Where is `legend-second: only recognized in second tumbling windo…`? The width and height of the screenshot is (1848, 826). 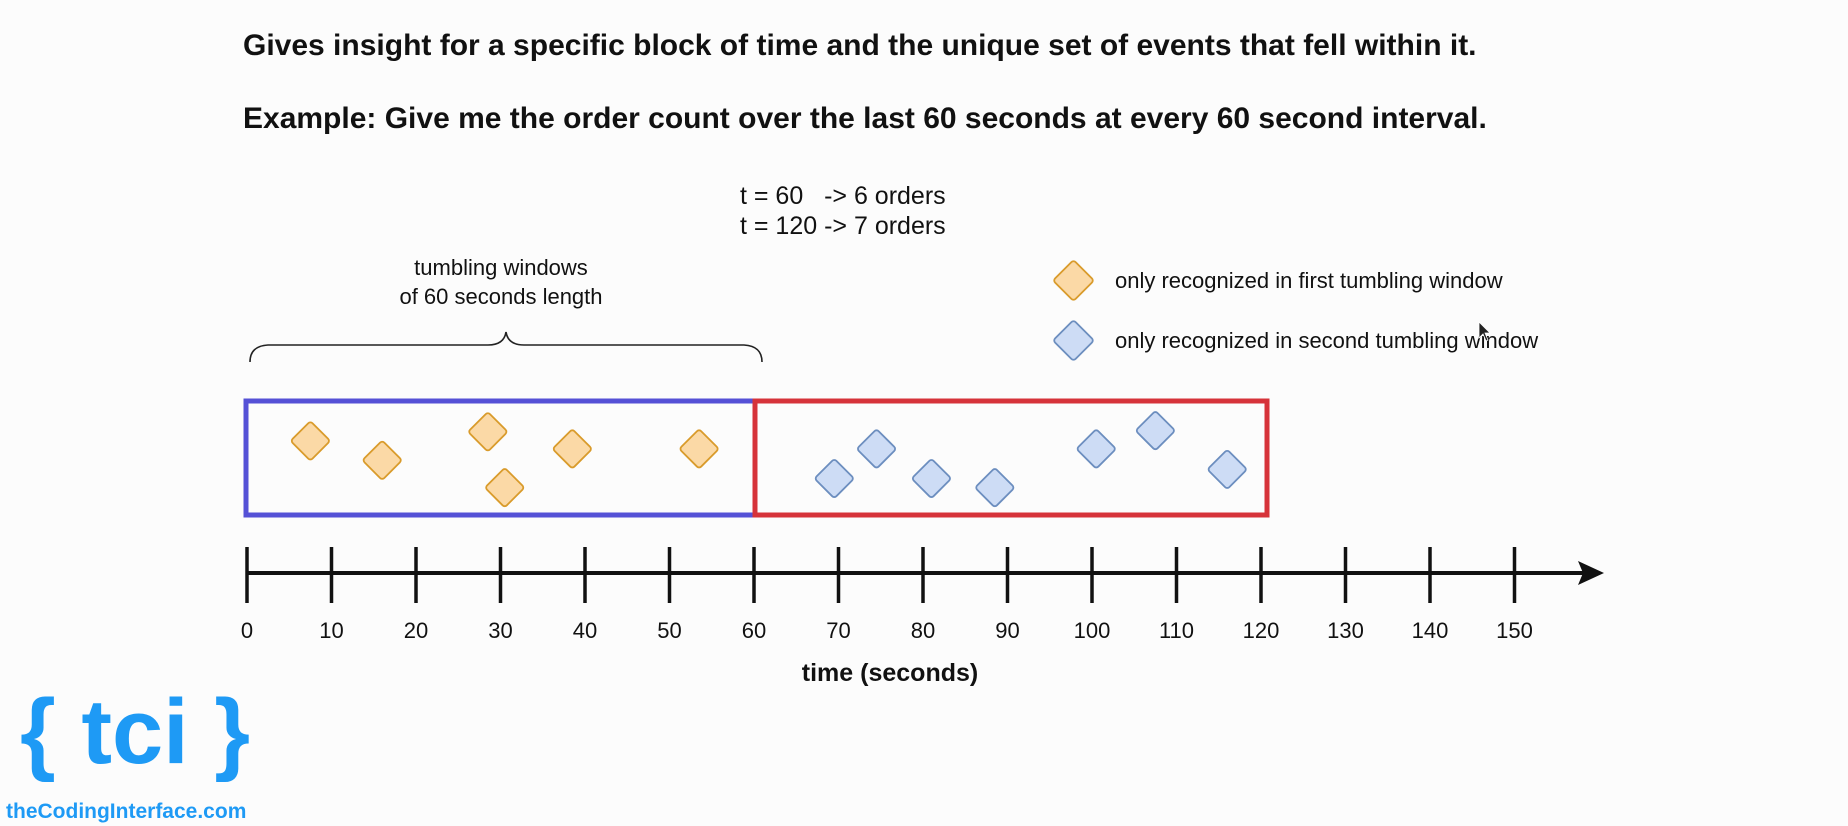
legend-second: only recognized in second tumbling windo… is located at coordinates (1295, 340).